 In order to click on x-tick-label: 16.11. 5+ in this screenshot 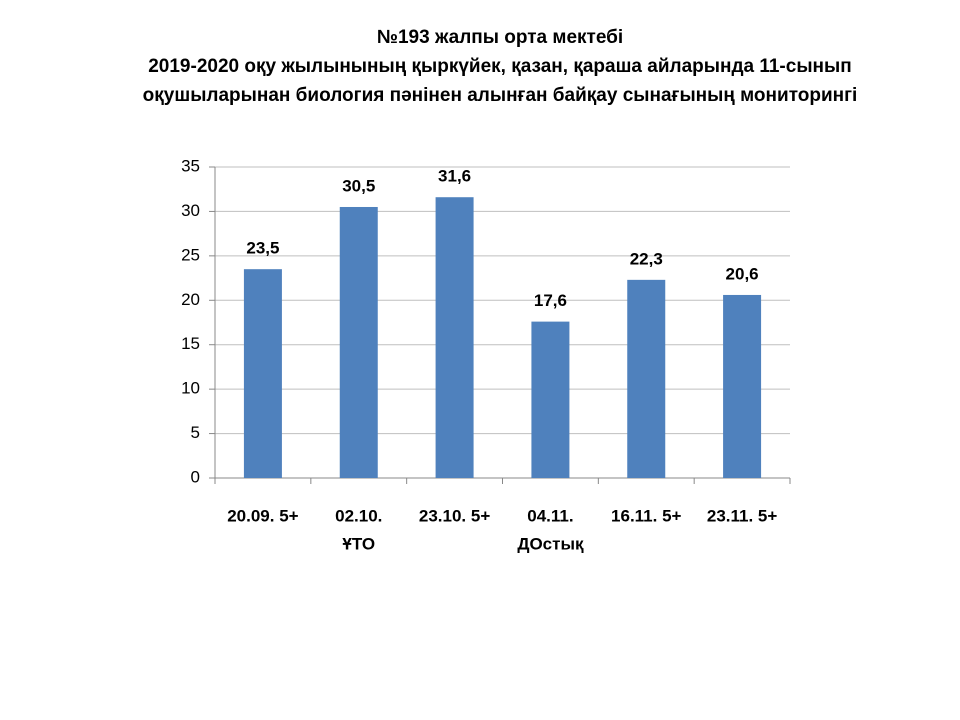, I will do `click(646, 515)`.